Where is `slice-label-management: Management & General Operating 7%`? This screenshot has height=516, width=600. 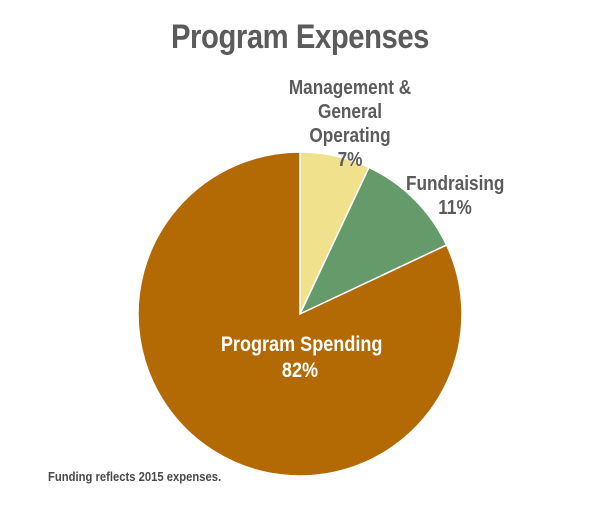 slice-label-management: Management & General Operating 7% is located at coordinates (349, 124).